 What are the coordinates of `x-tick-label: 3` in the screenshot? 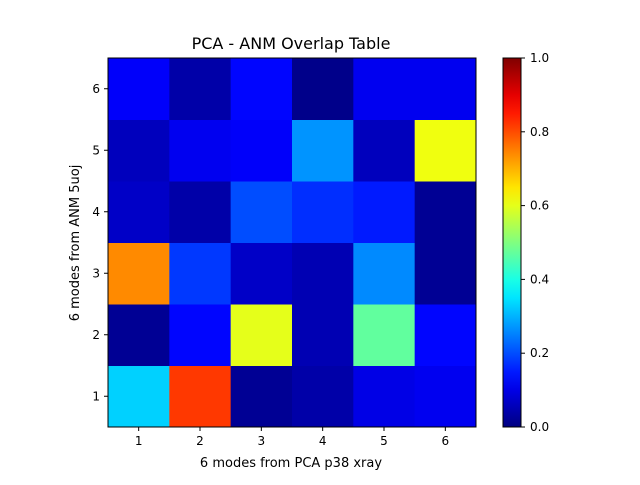 It's located at (262, 441).